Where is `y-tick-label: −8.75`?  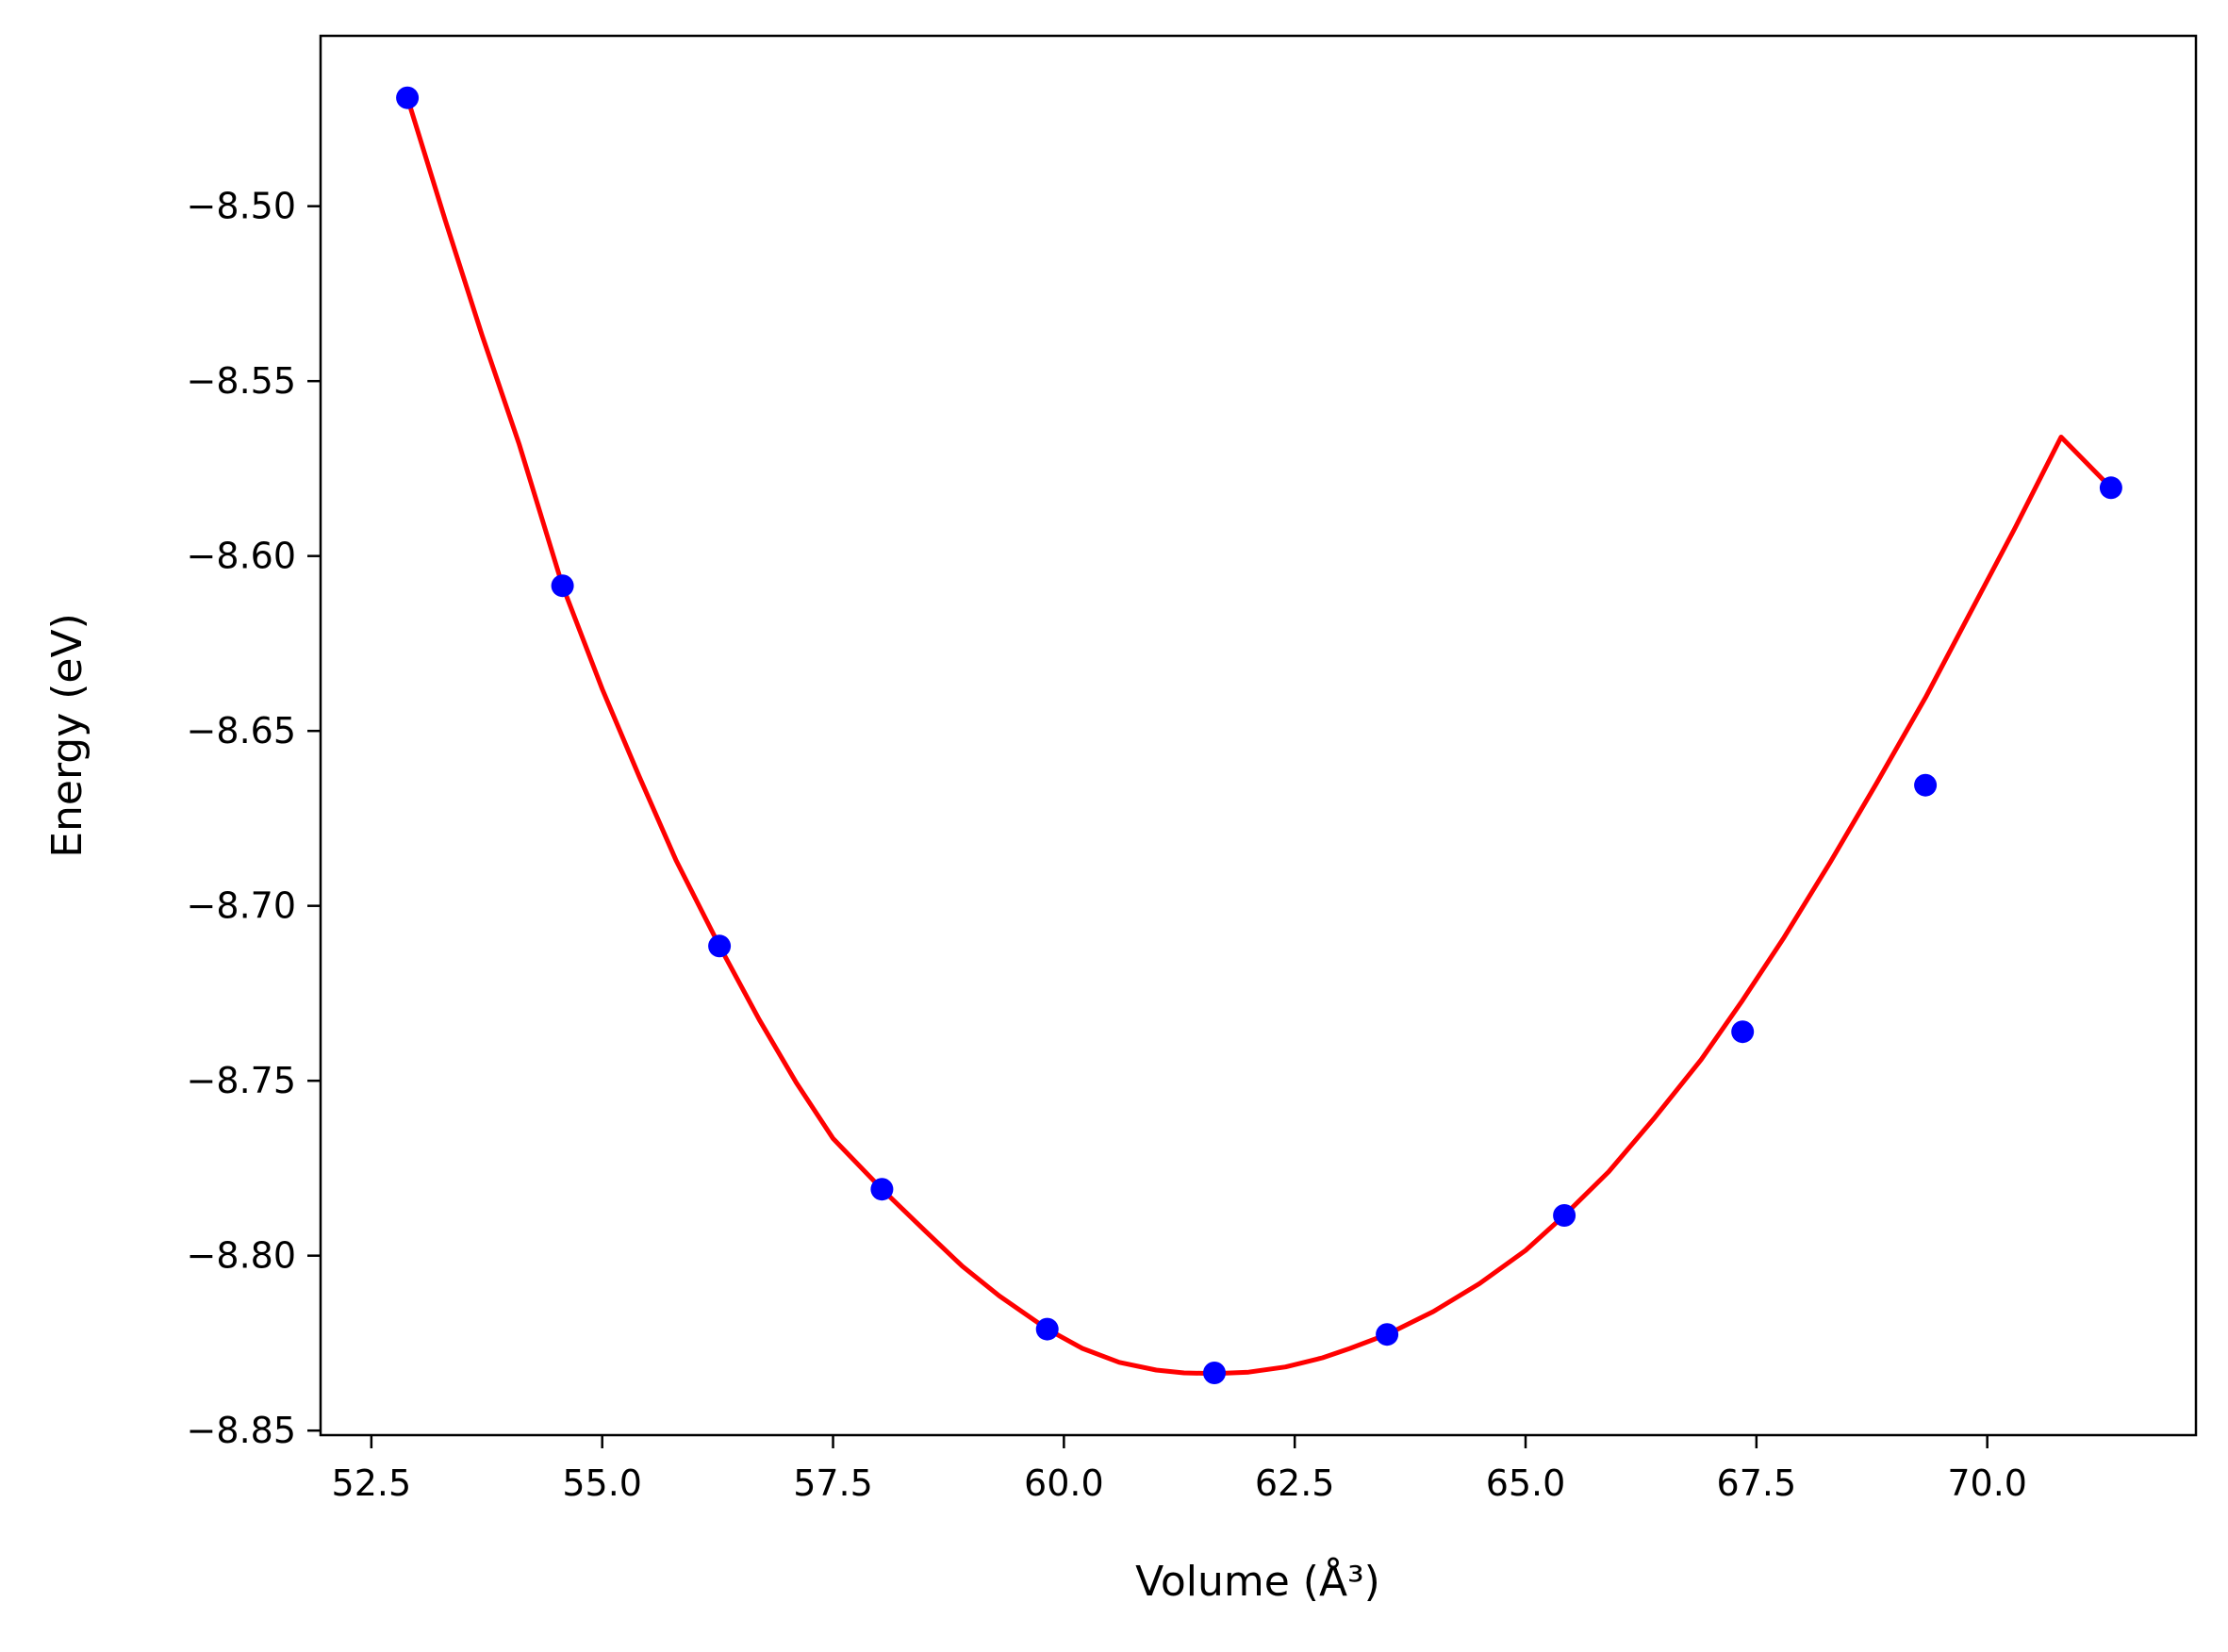
y-tick-label: −8.75 is located at coordinates (241, 1080).